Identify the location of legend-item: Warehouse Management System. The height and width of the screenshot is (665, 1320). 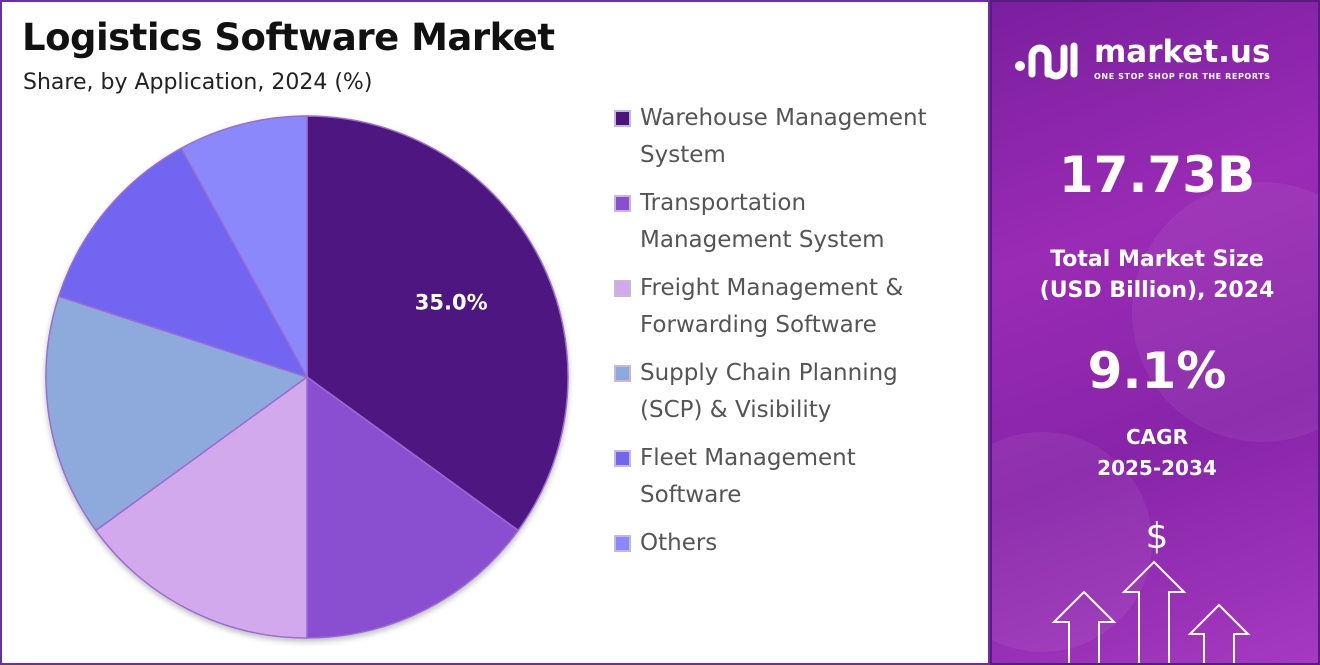
(797, 142).